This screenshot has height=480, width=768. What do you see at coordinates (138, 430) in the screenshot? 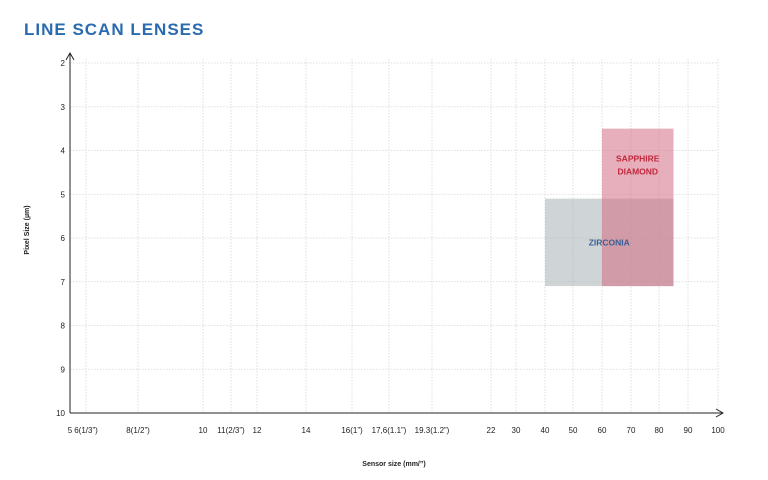
I see `x-tick-label: 8(1/2”)` at bounding box center [138, 430].